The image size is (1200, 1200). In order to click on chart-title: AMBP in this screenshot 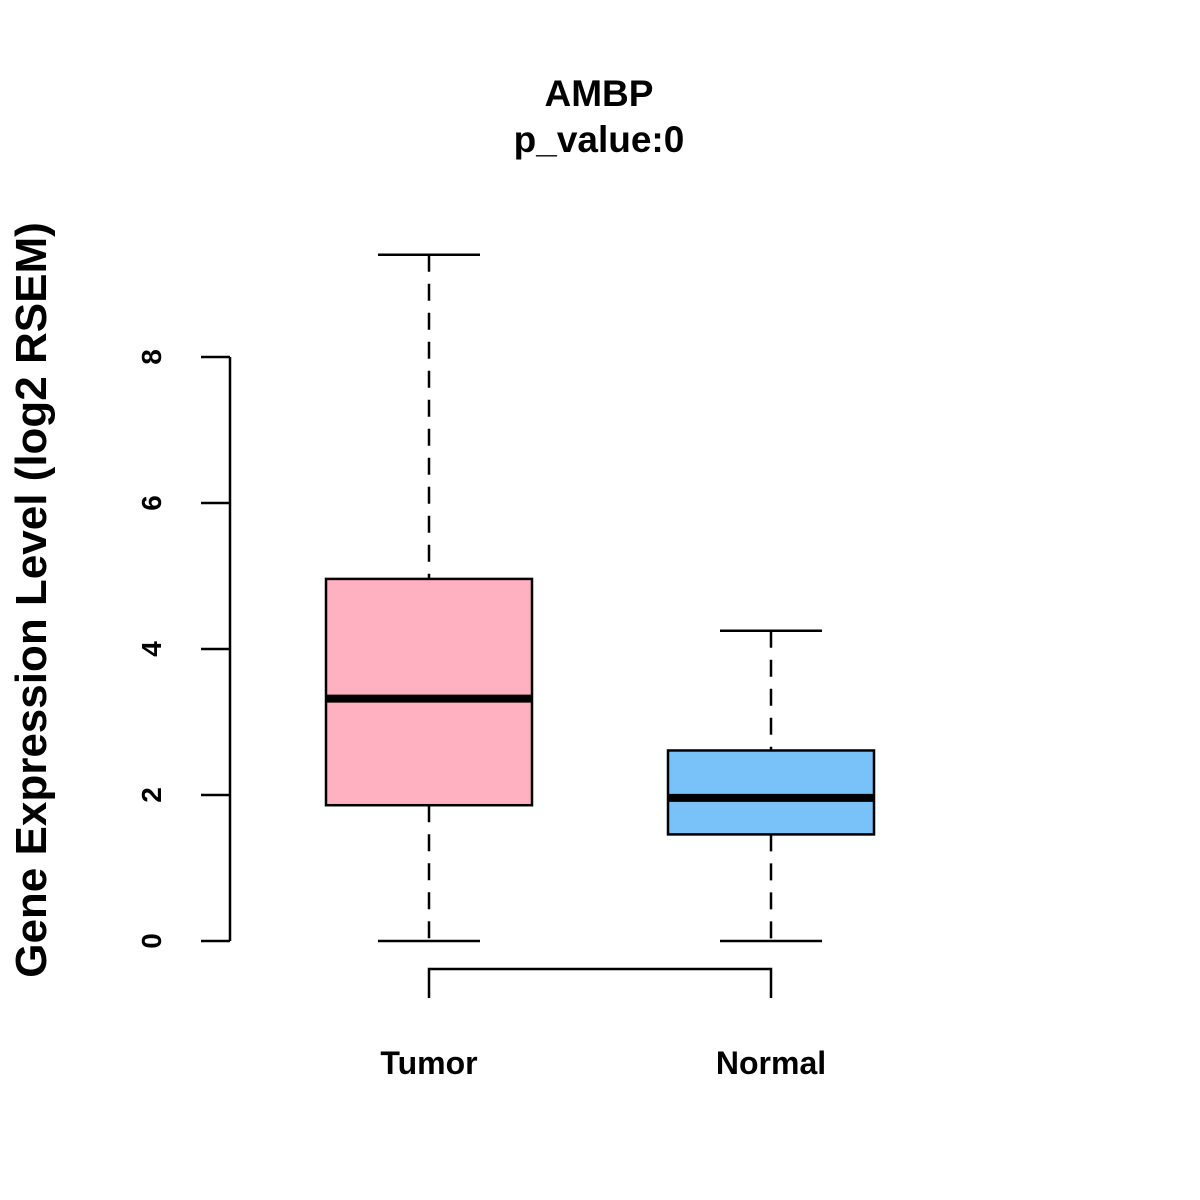, I will do `click(599, 93)`.